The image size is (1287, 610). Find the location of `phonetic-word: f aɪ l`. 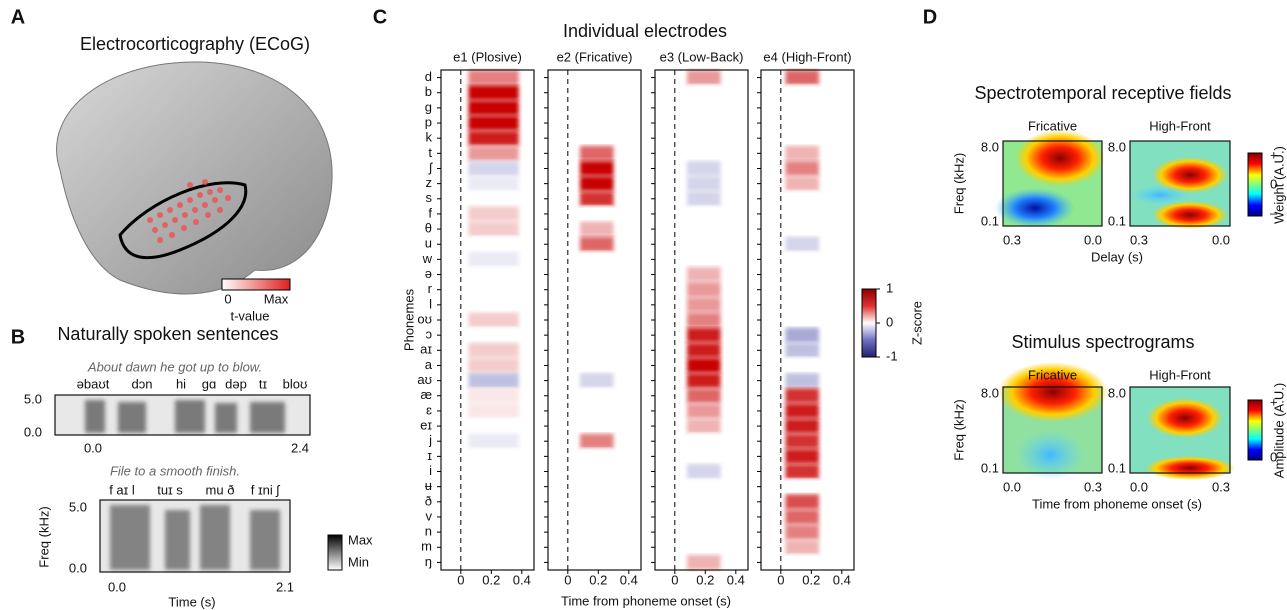

phonetic-word: f aɪ l is located at coordinates (122, 489).